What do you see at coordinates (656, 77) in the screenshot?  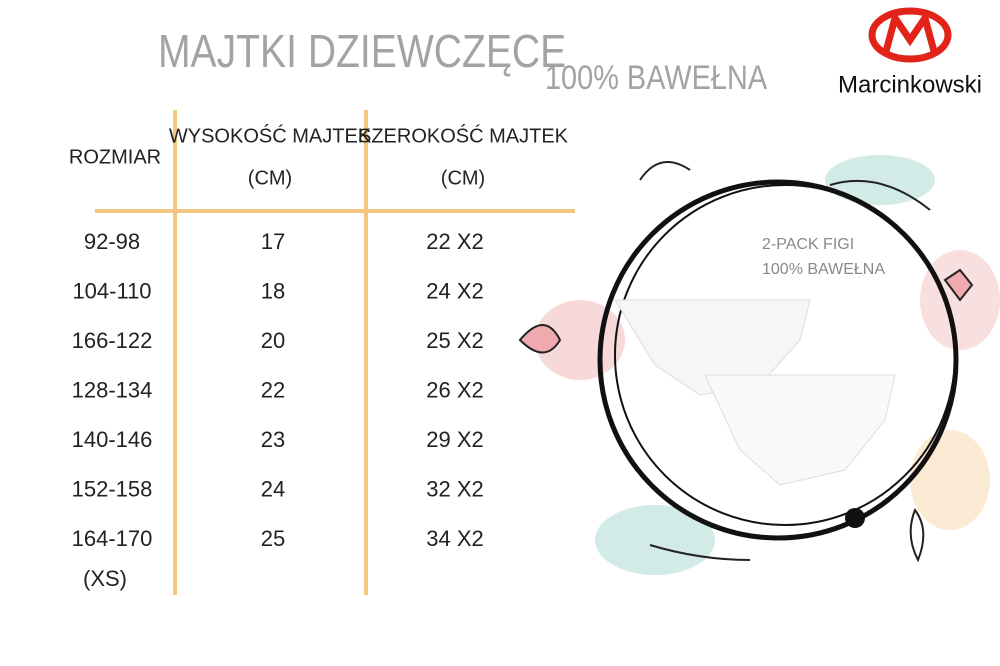 I see `subtitle: 100% BAWEŁNA` at bounding box center [656, 77].